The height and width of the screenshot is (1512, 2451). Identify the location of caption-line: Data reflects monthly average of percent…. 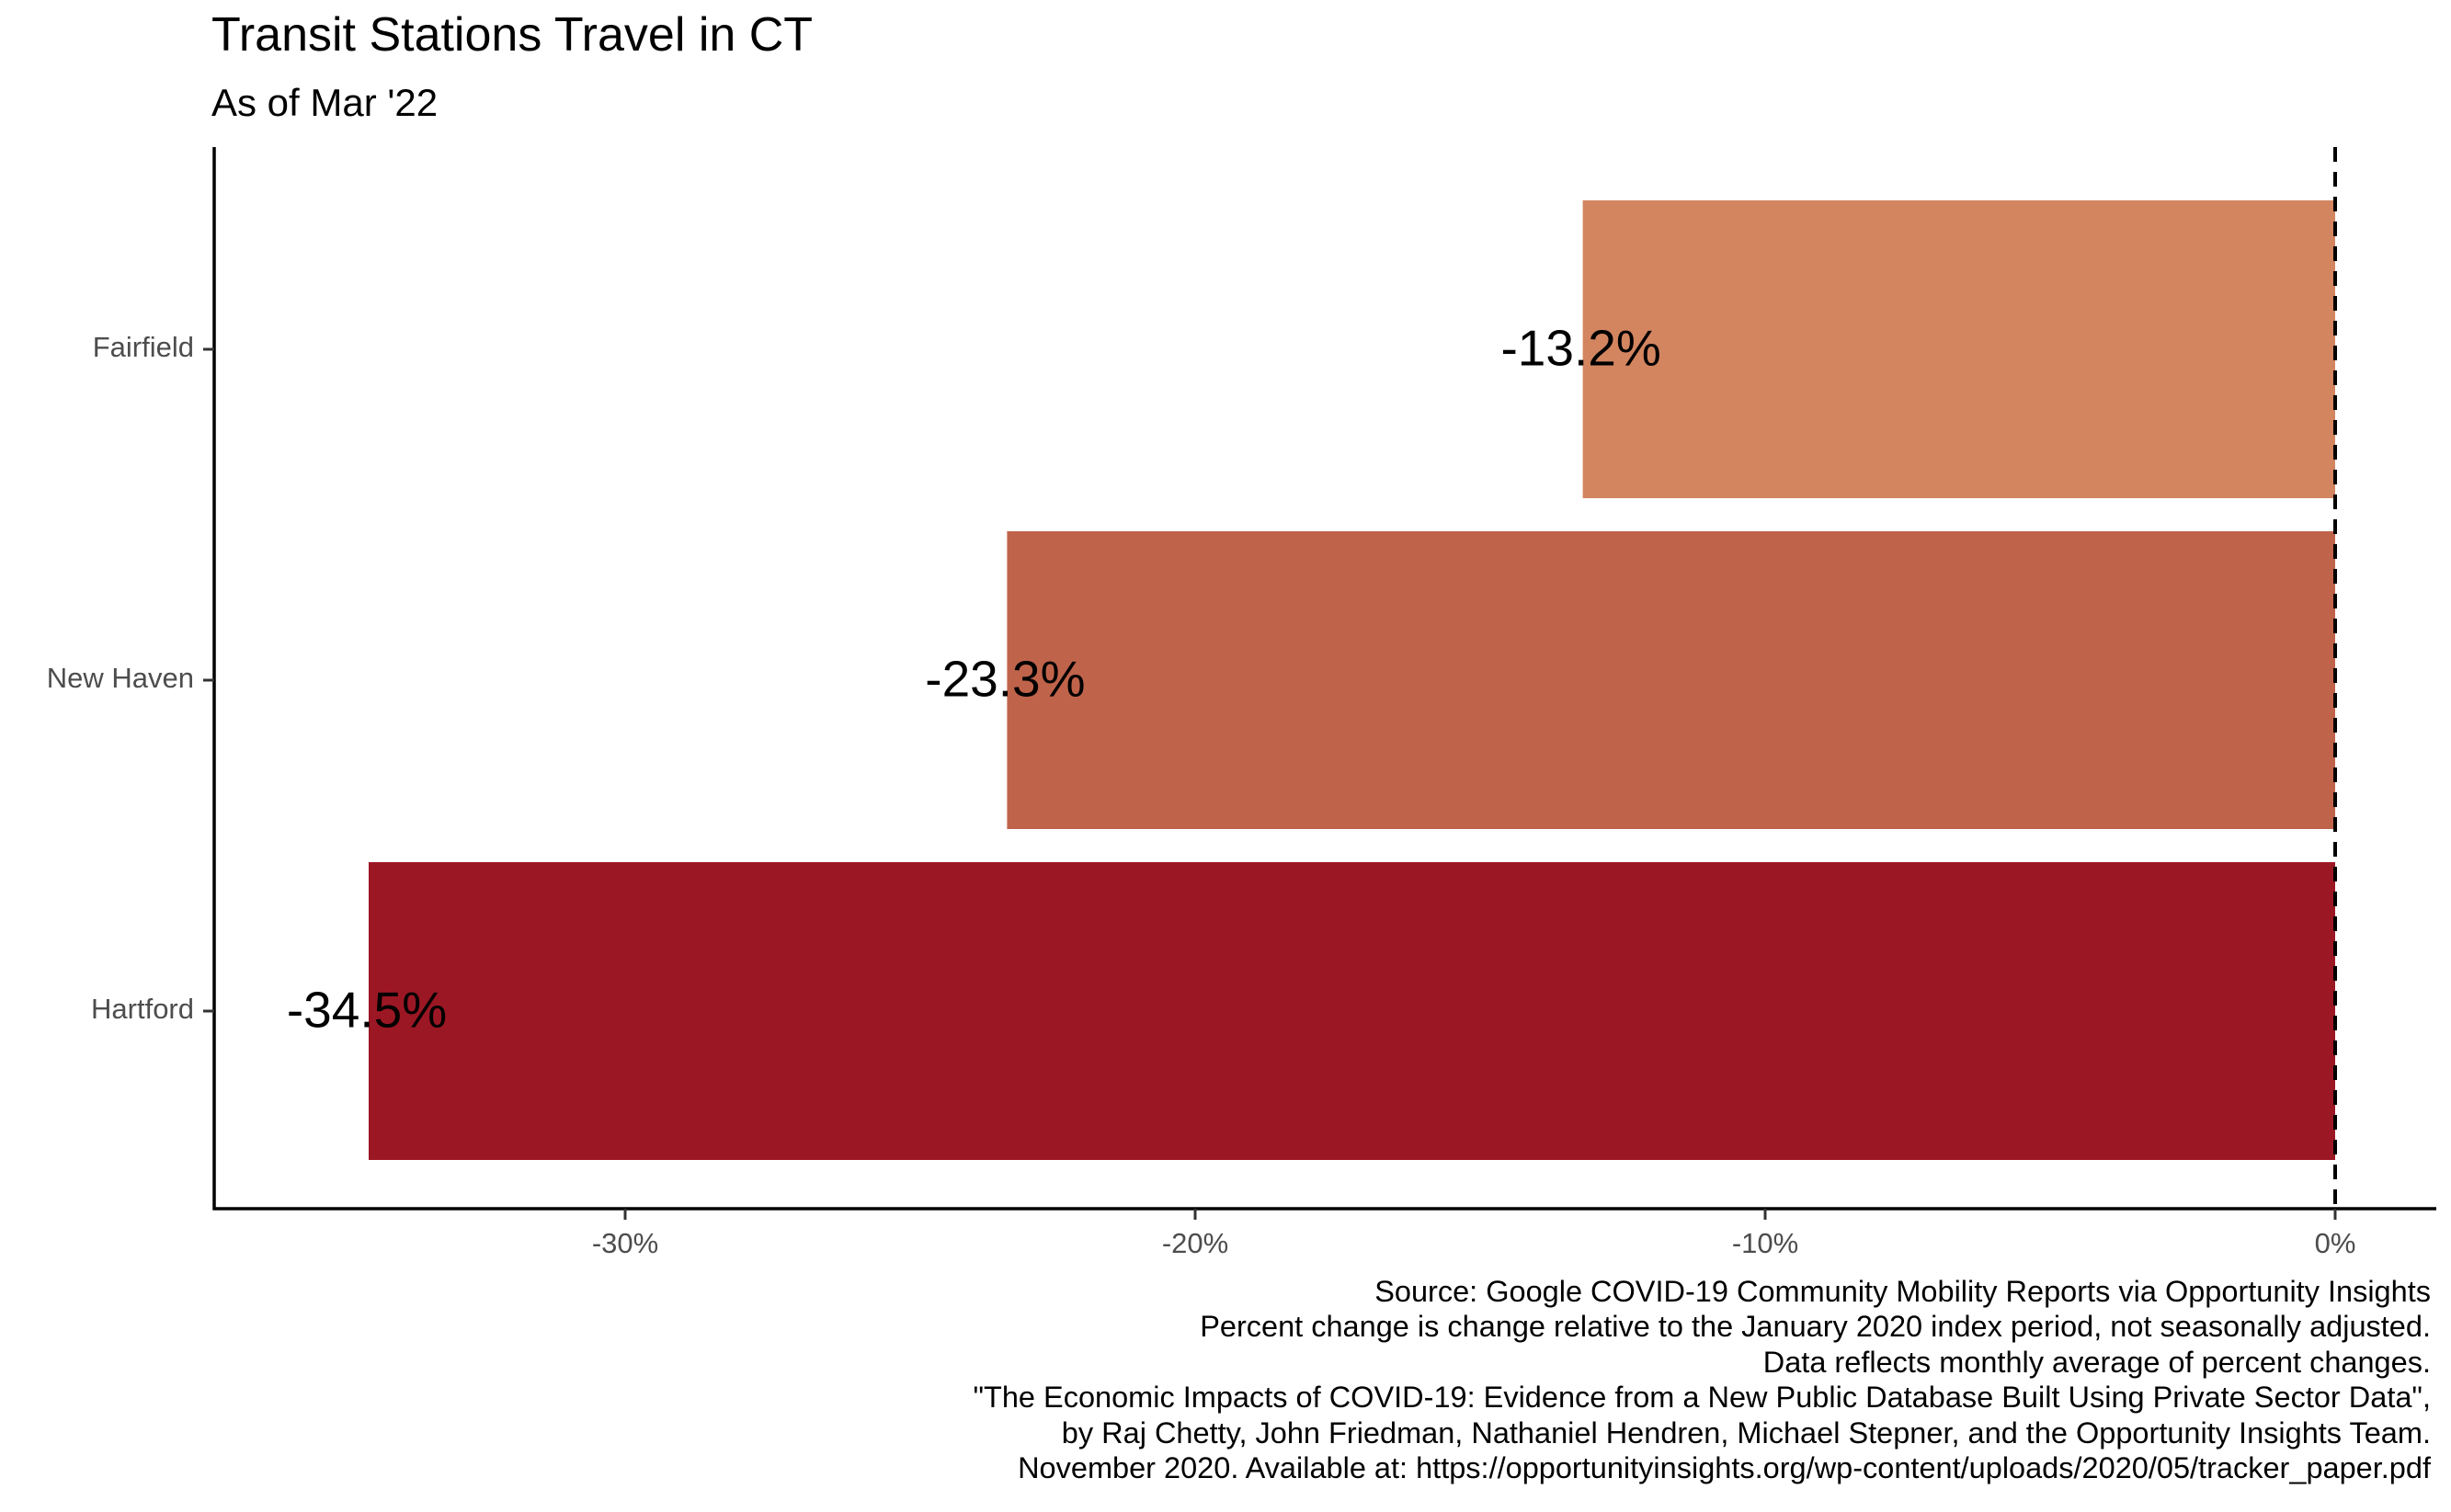
(2096, 1362).